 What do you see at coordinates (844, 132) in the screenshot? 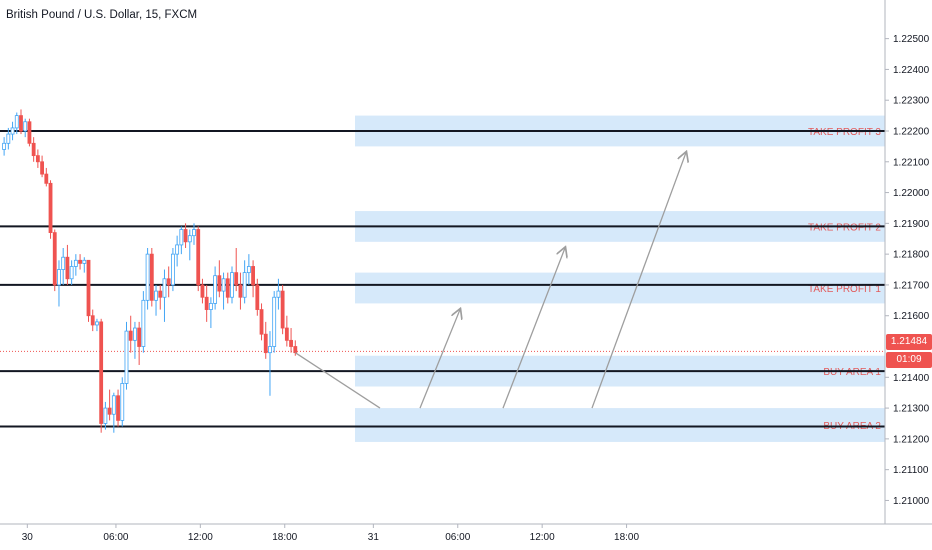
I see `zone-label: TAKE PROFIT 3` at bounding box center [844, 132].